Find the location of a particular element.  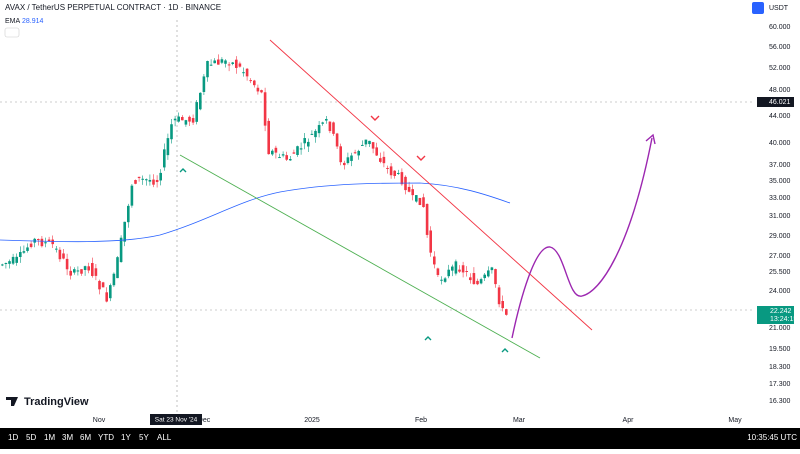

price-label: 25.500 is located at coordinates (780, 272).